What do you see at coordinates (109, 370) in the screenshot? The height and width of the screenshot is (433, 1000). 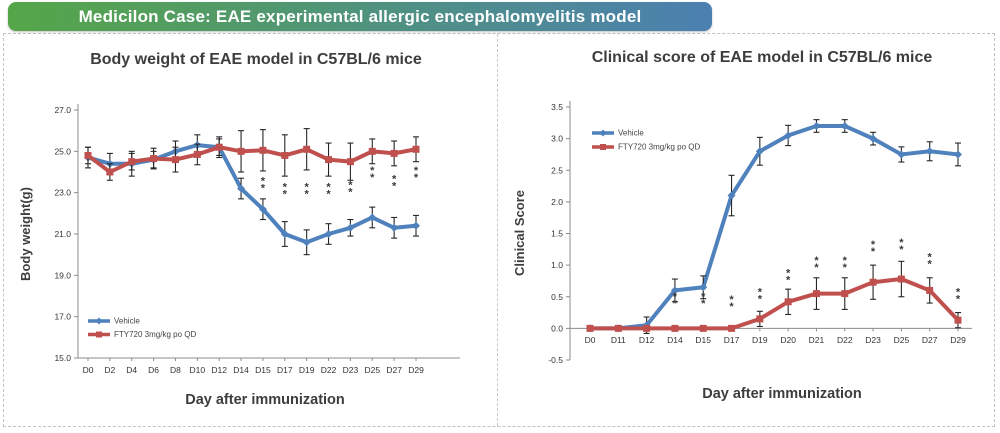 I see `svg-text: D2` at bounding box center [109, 370].